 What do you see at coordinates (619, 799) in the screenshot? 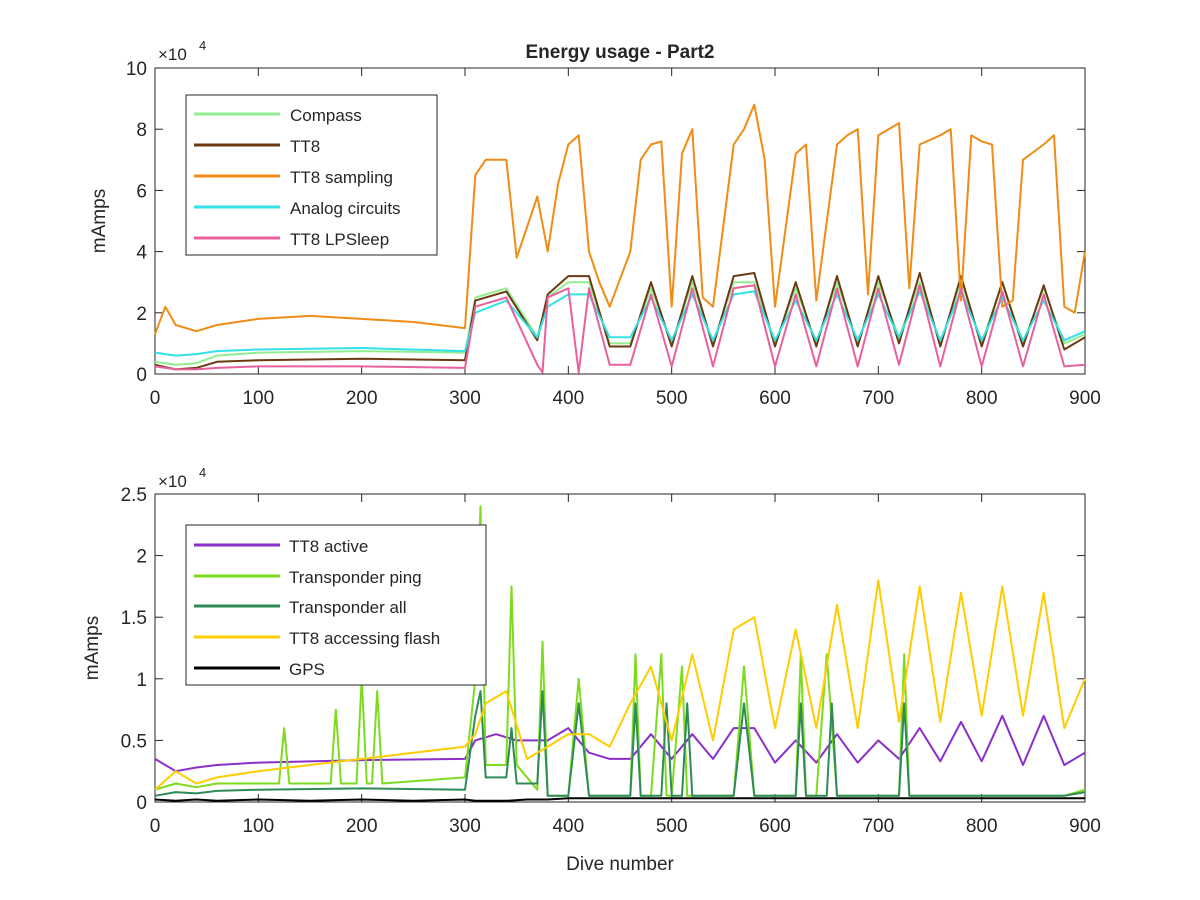
I see `series-line-gps` at bounding box center [619, 799].